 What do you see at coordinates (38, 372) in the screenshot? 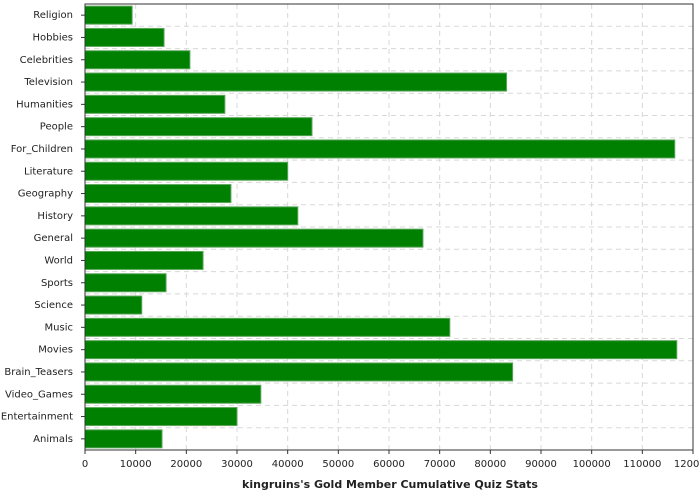
I see `y-tick-label: Brain_Teasers` at bounding box center [38, 372].